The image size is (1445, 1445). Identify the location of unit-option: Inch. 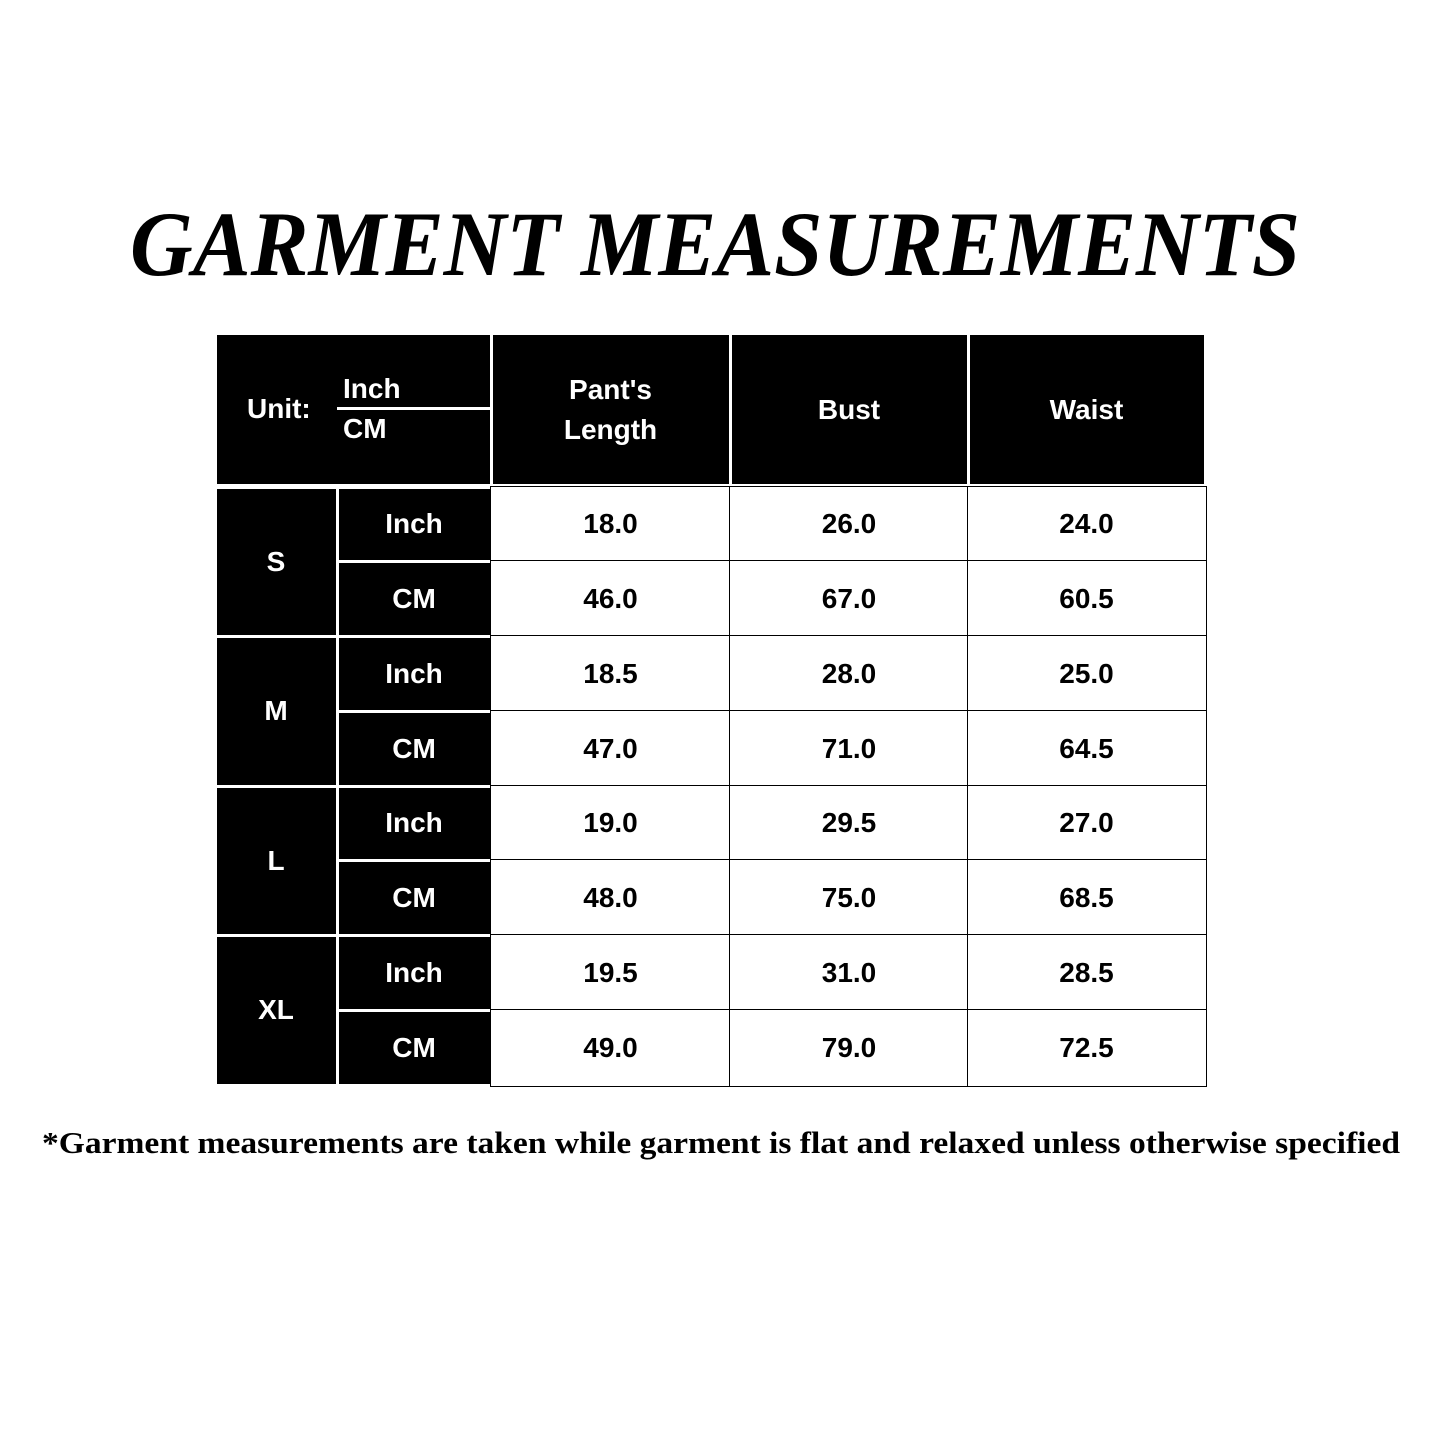
(372, 388).